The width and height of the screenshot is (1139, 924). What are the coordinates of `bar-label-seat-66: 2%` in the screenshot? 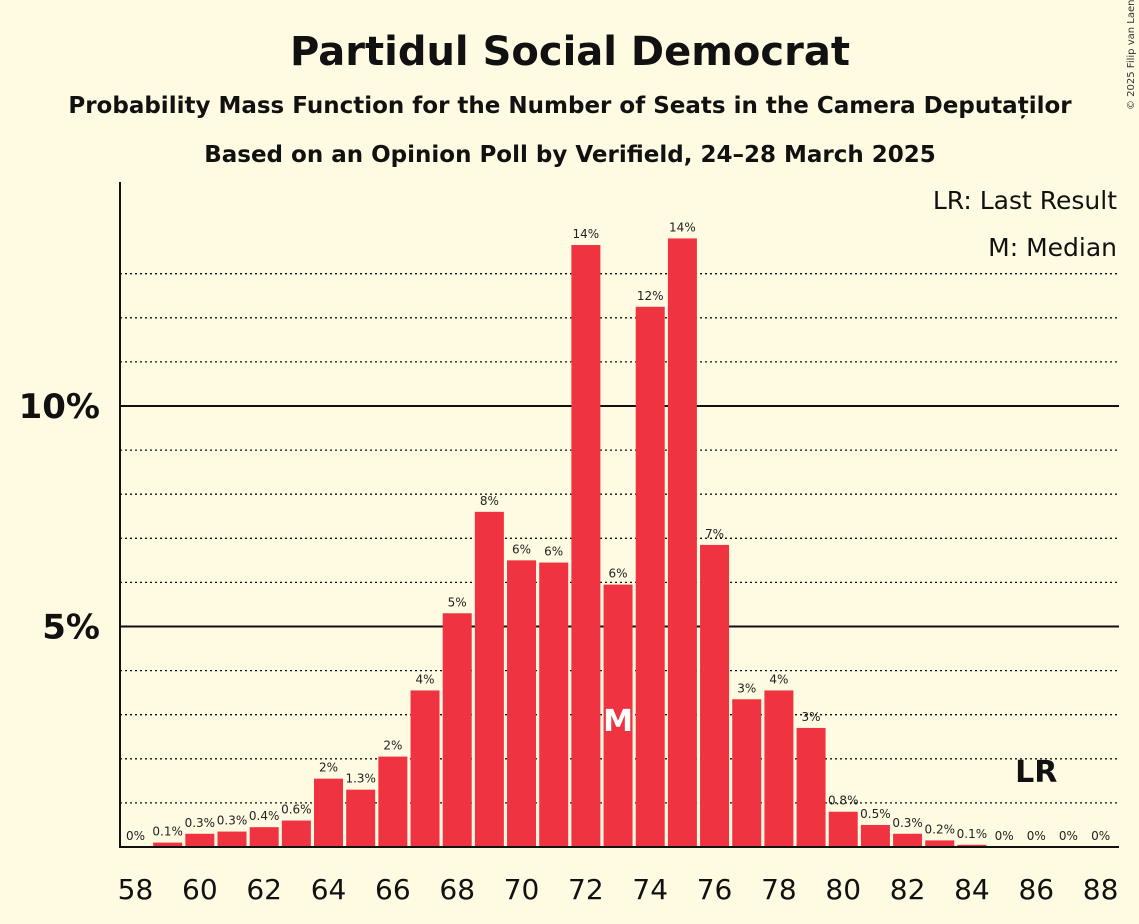 It's located at (392, 746).